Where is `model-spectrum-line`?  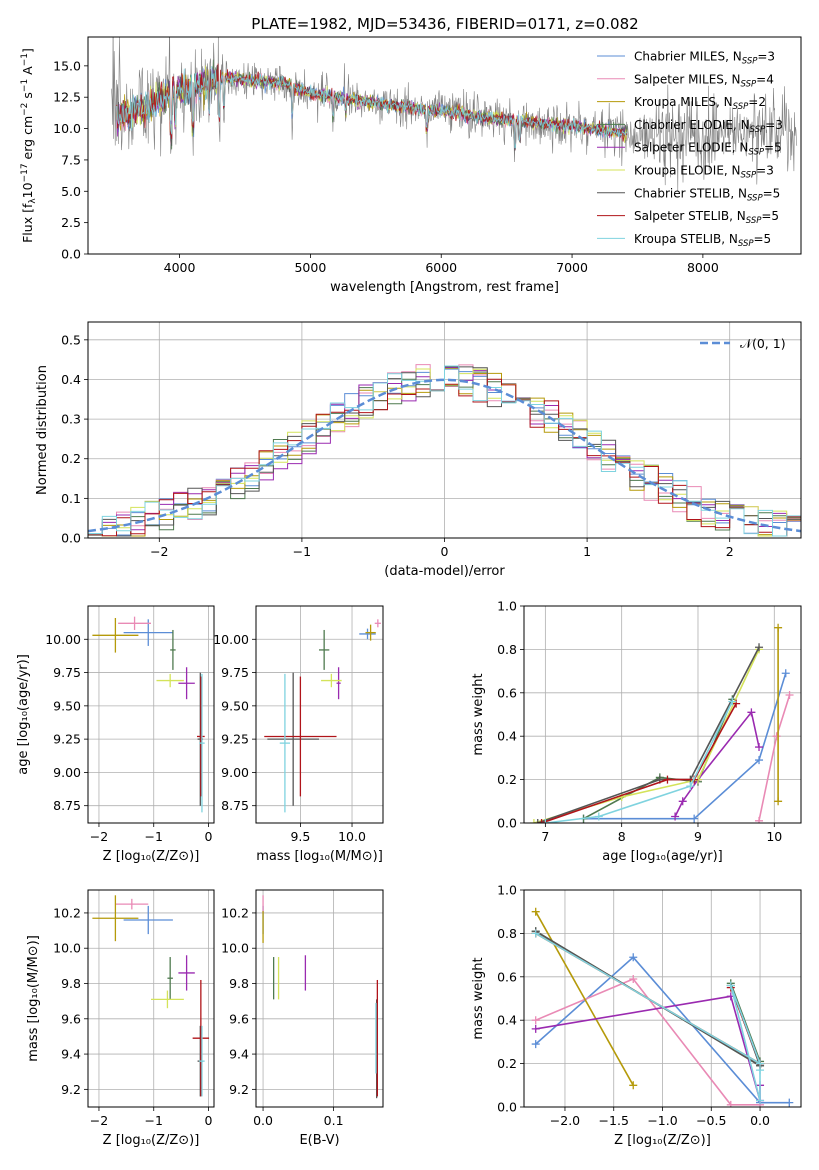
model-spectrum-line is located at coordinates (371, 107).